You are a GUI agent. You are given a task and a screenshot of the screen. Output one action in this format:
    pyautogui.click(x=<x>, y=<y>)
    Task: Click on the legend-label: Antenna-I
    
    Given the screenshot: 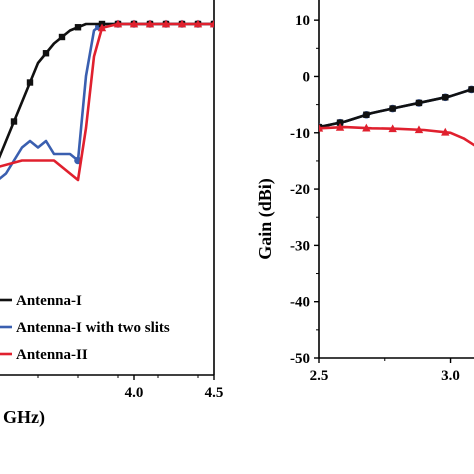 What is the action you would take?
    pyautogui.click(x=49, y=301)
    